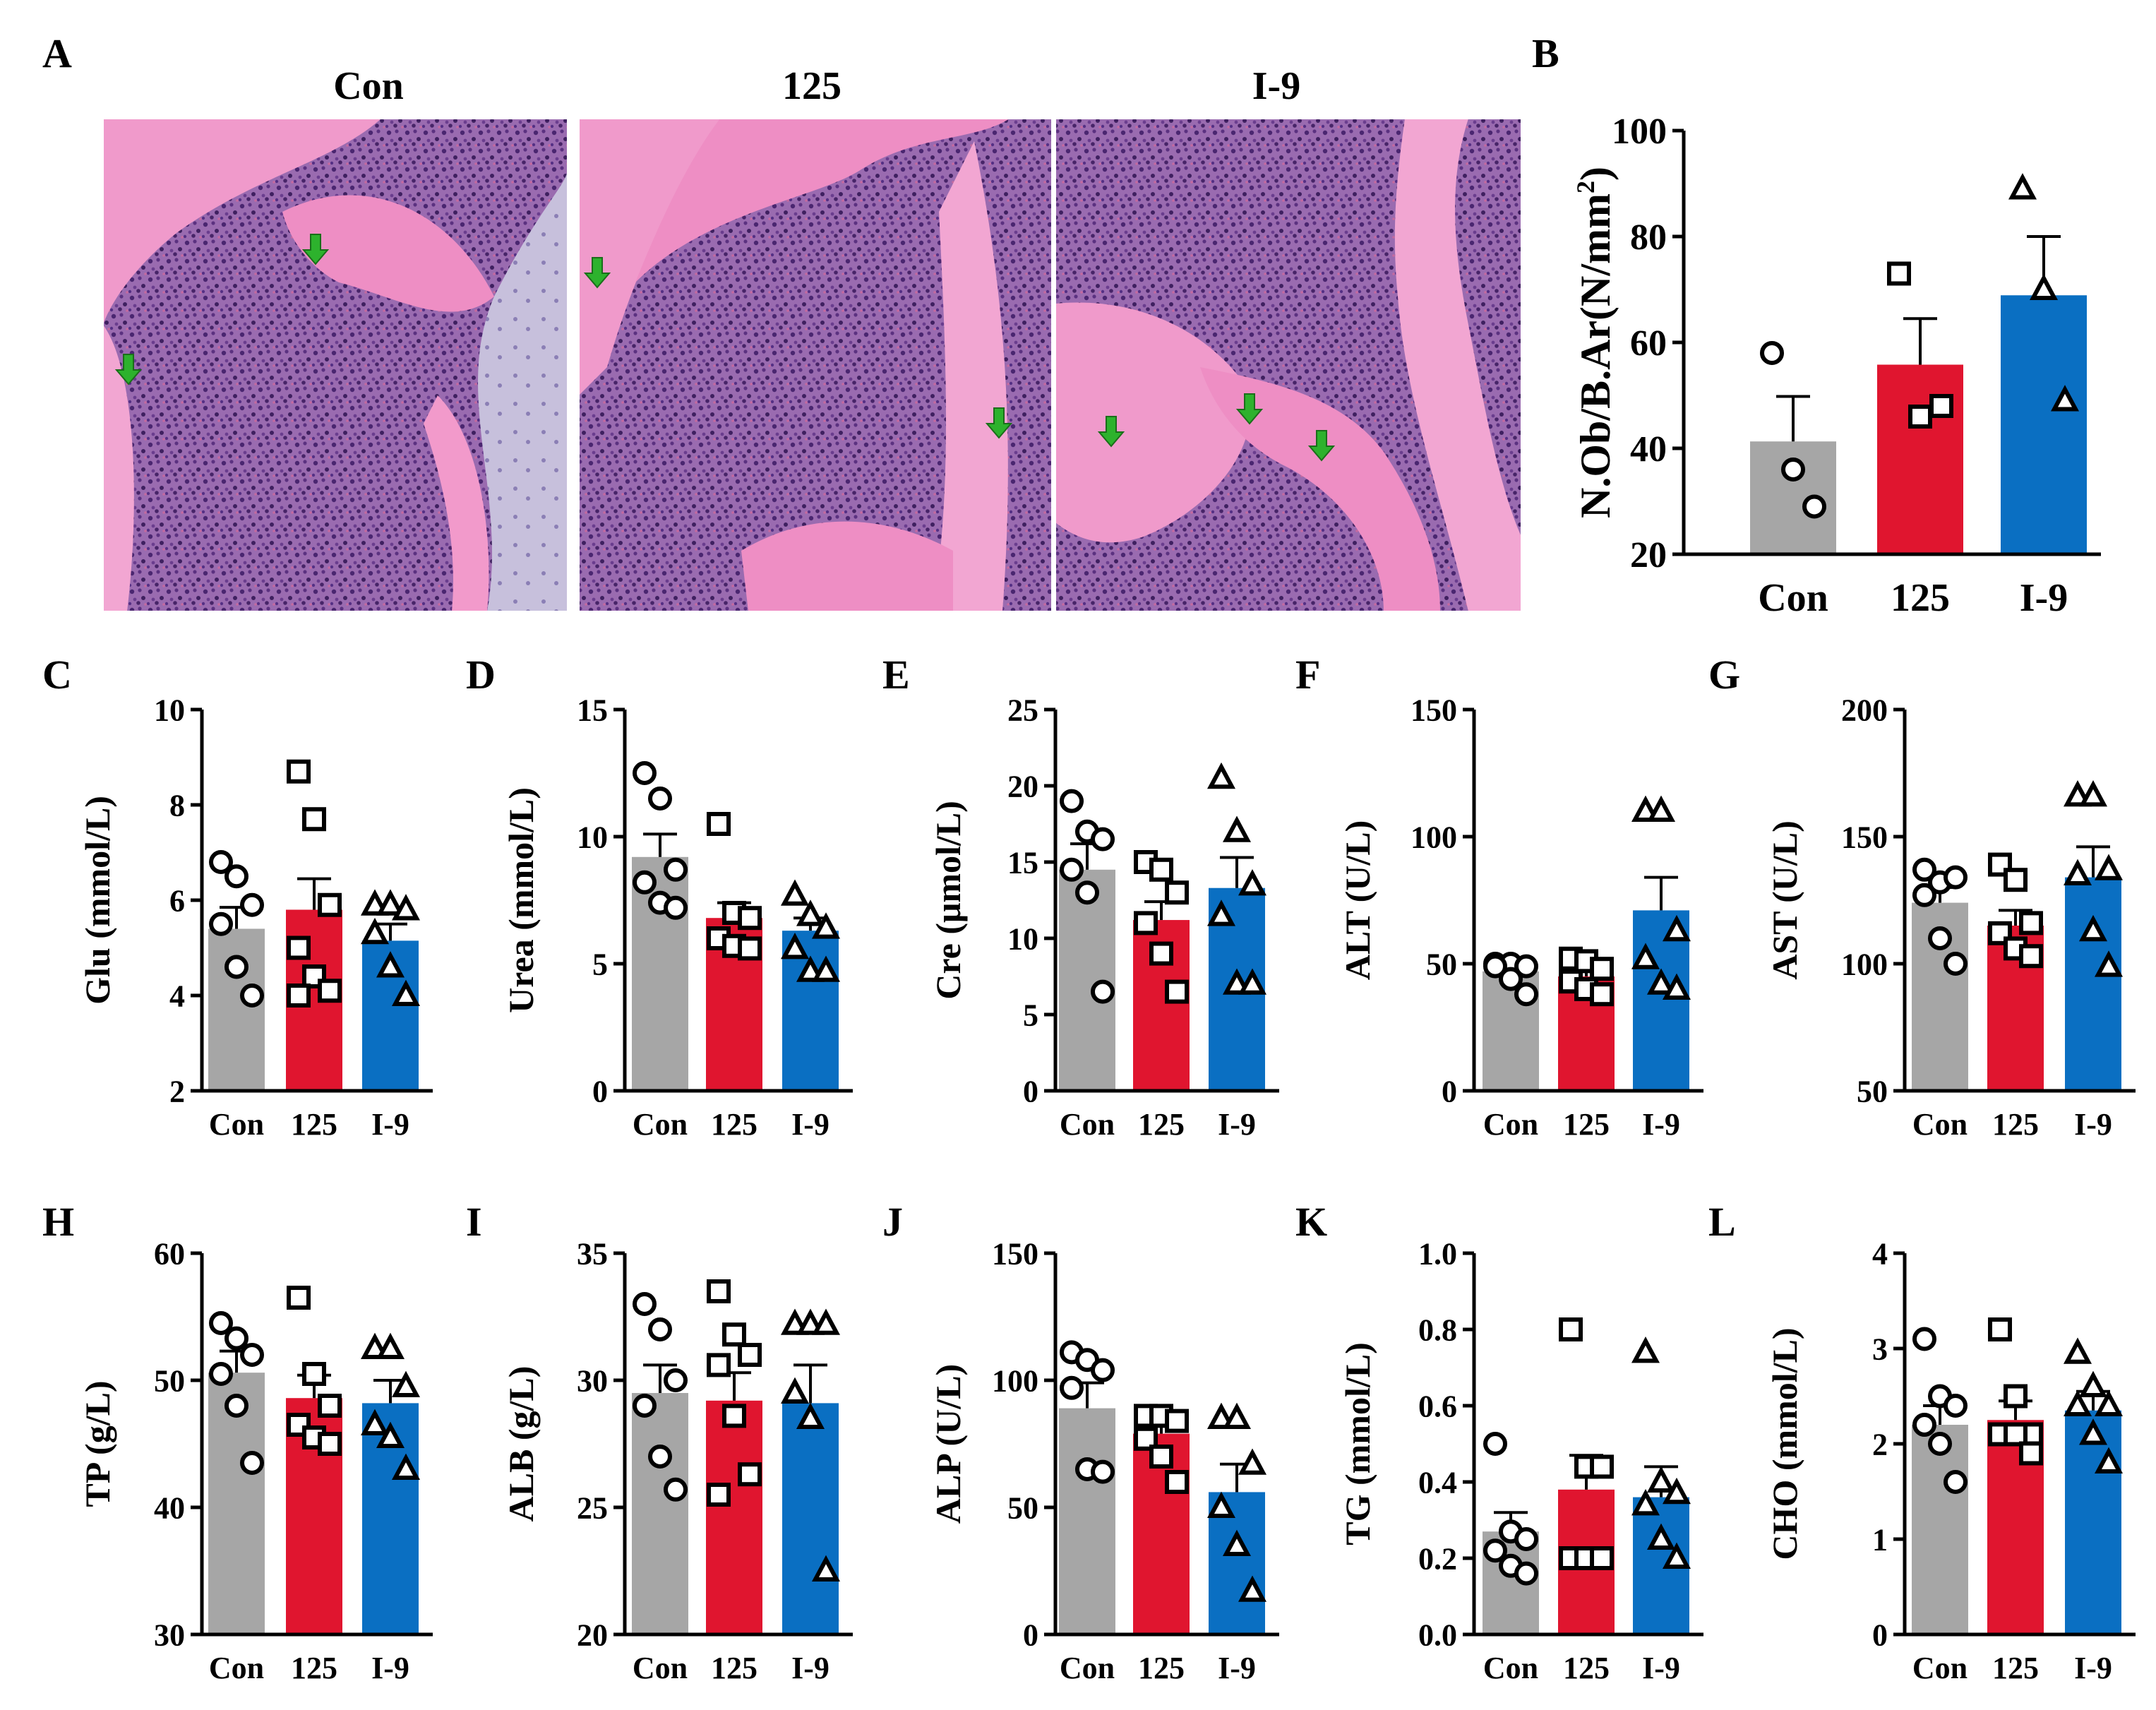 The height and width of the screenshot is (1710, 2156). What do you see at coordinates (236, 1668) in the screenshot?
I see `x-tick-label-h-0: Con` at bounding box center [236, 1668].